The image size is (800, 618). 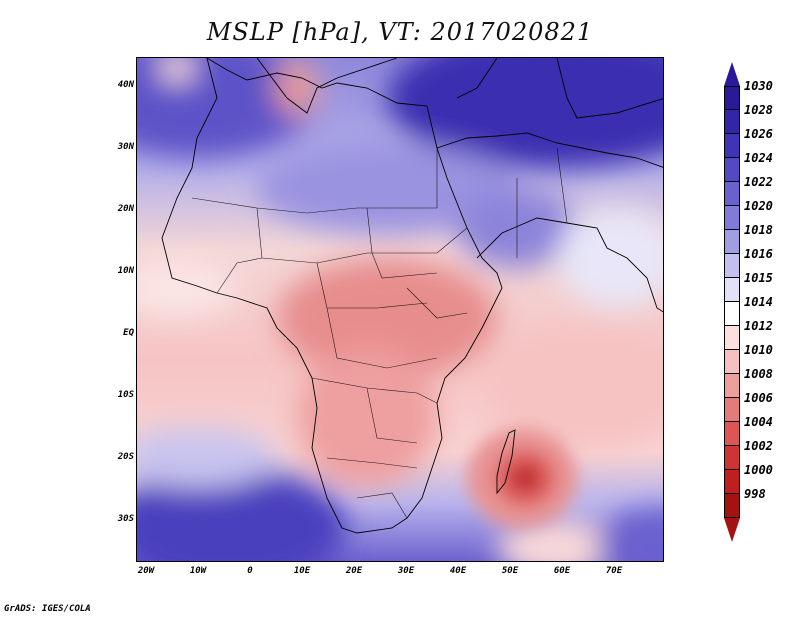 I want to click on x-tick-60e: 60E, so click(x=562, y=571).